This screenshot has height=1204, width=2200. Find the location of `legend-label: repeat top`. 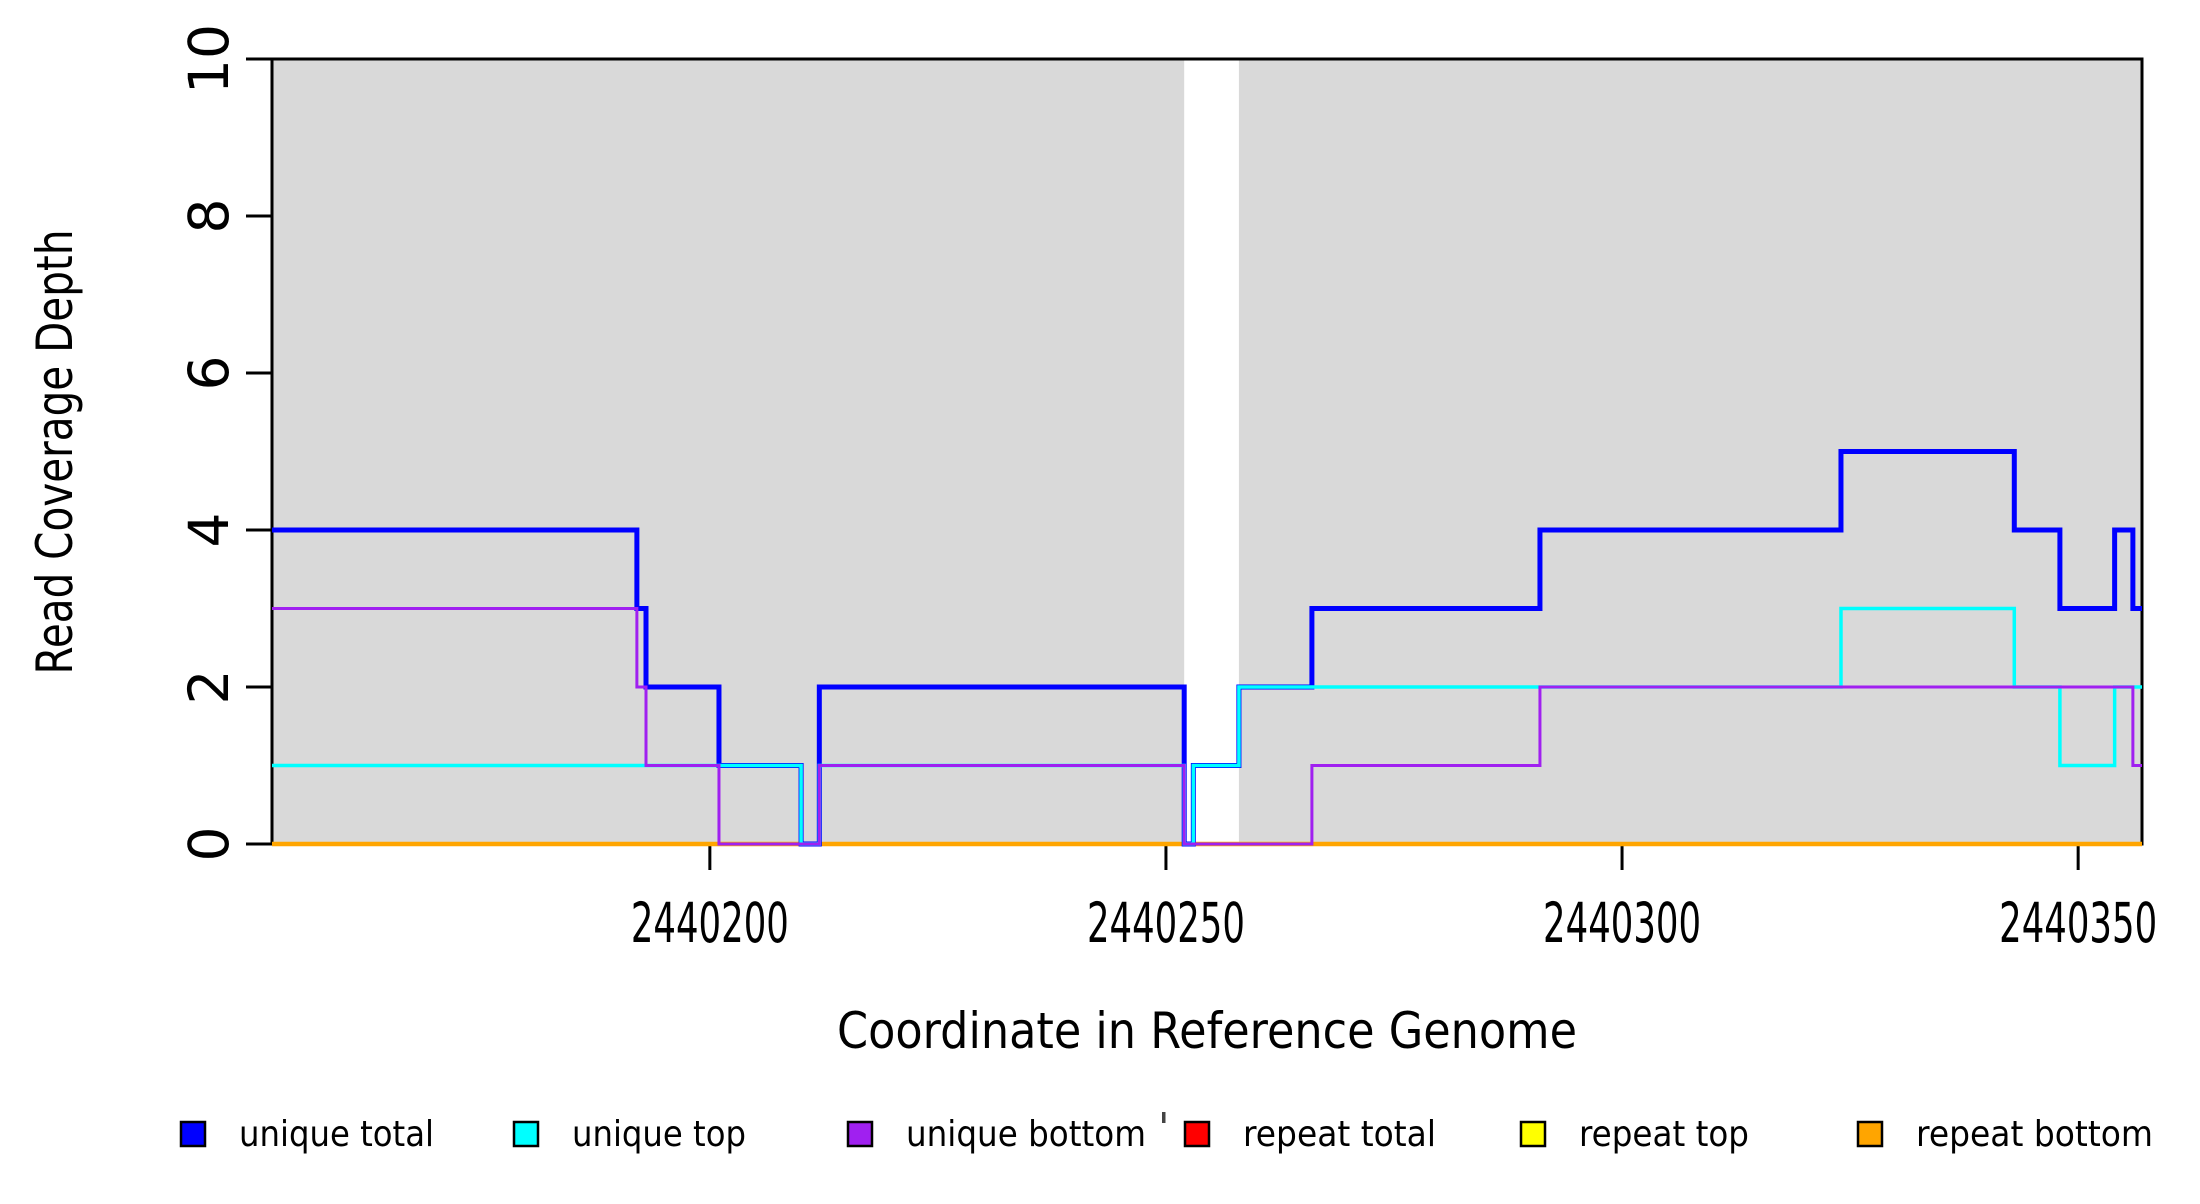

legend-label: repeat top is located at coordinates (1664, 1134).